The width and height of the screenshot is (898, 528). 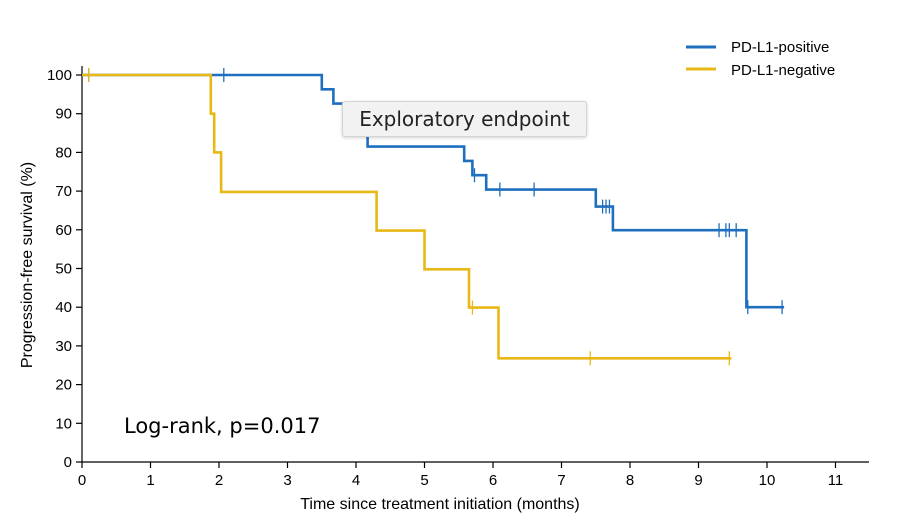 I want to click on x-tick-label: 1, so click(x=150, y=480).